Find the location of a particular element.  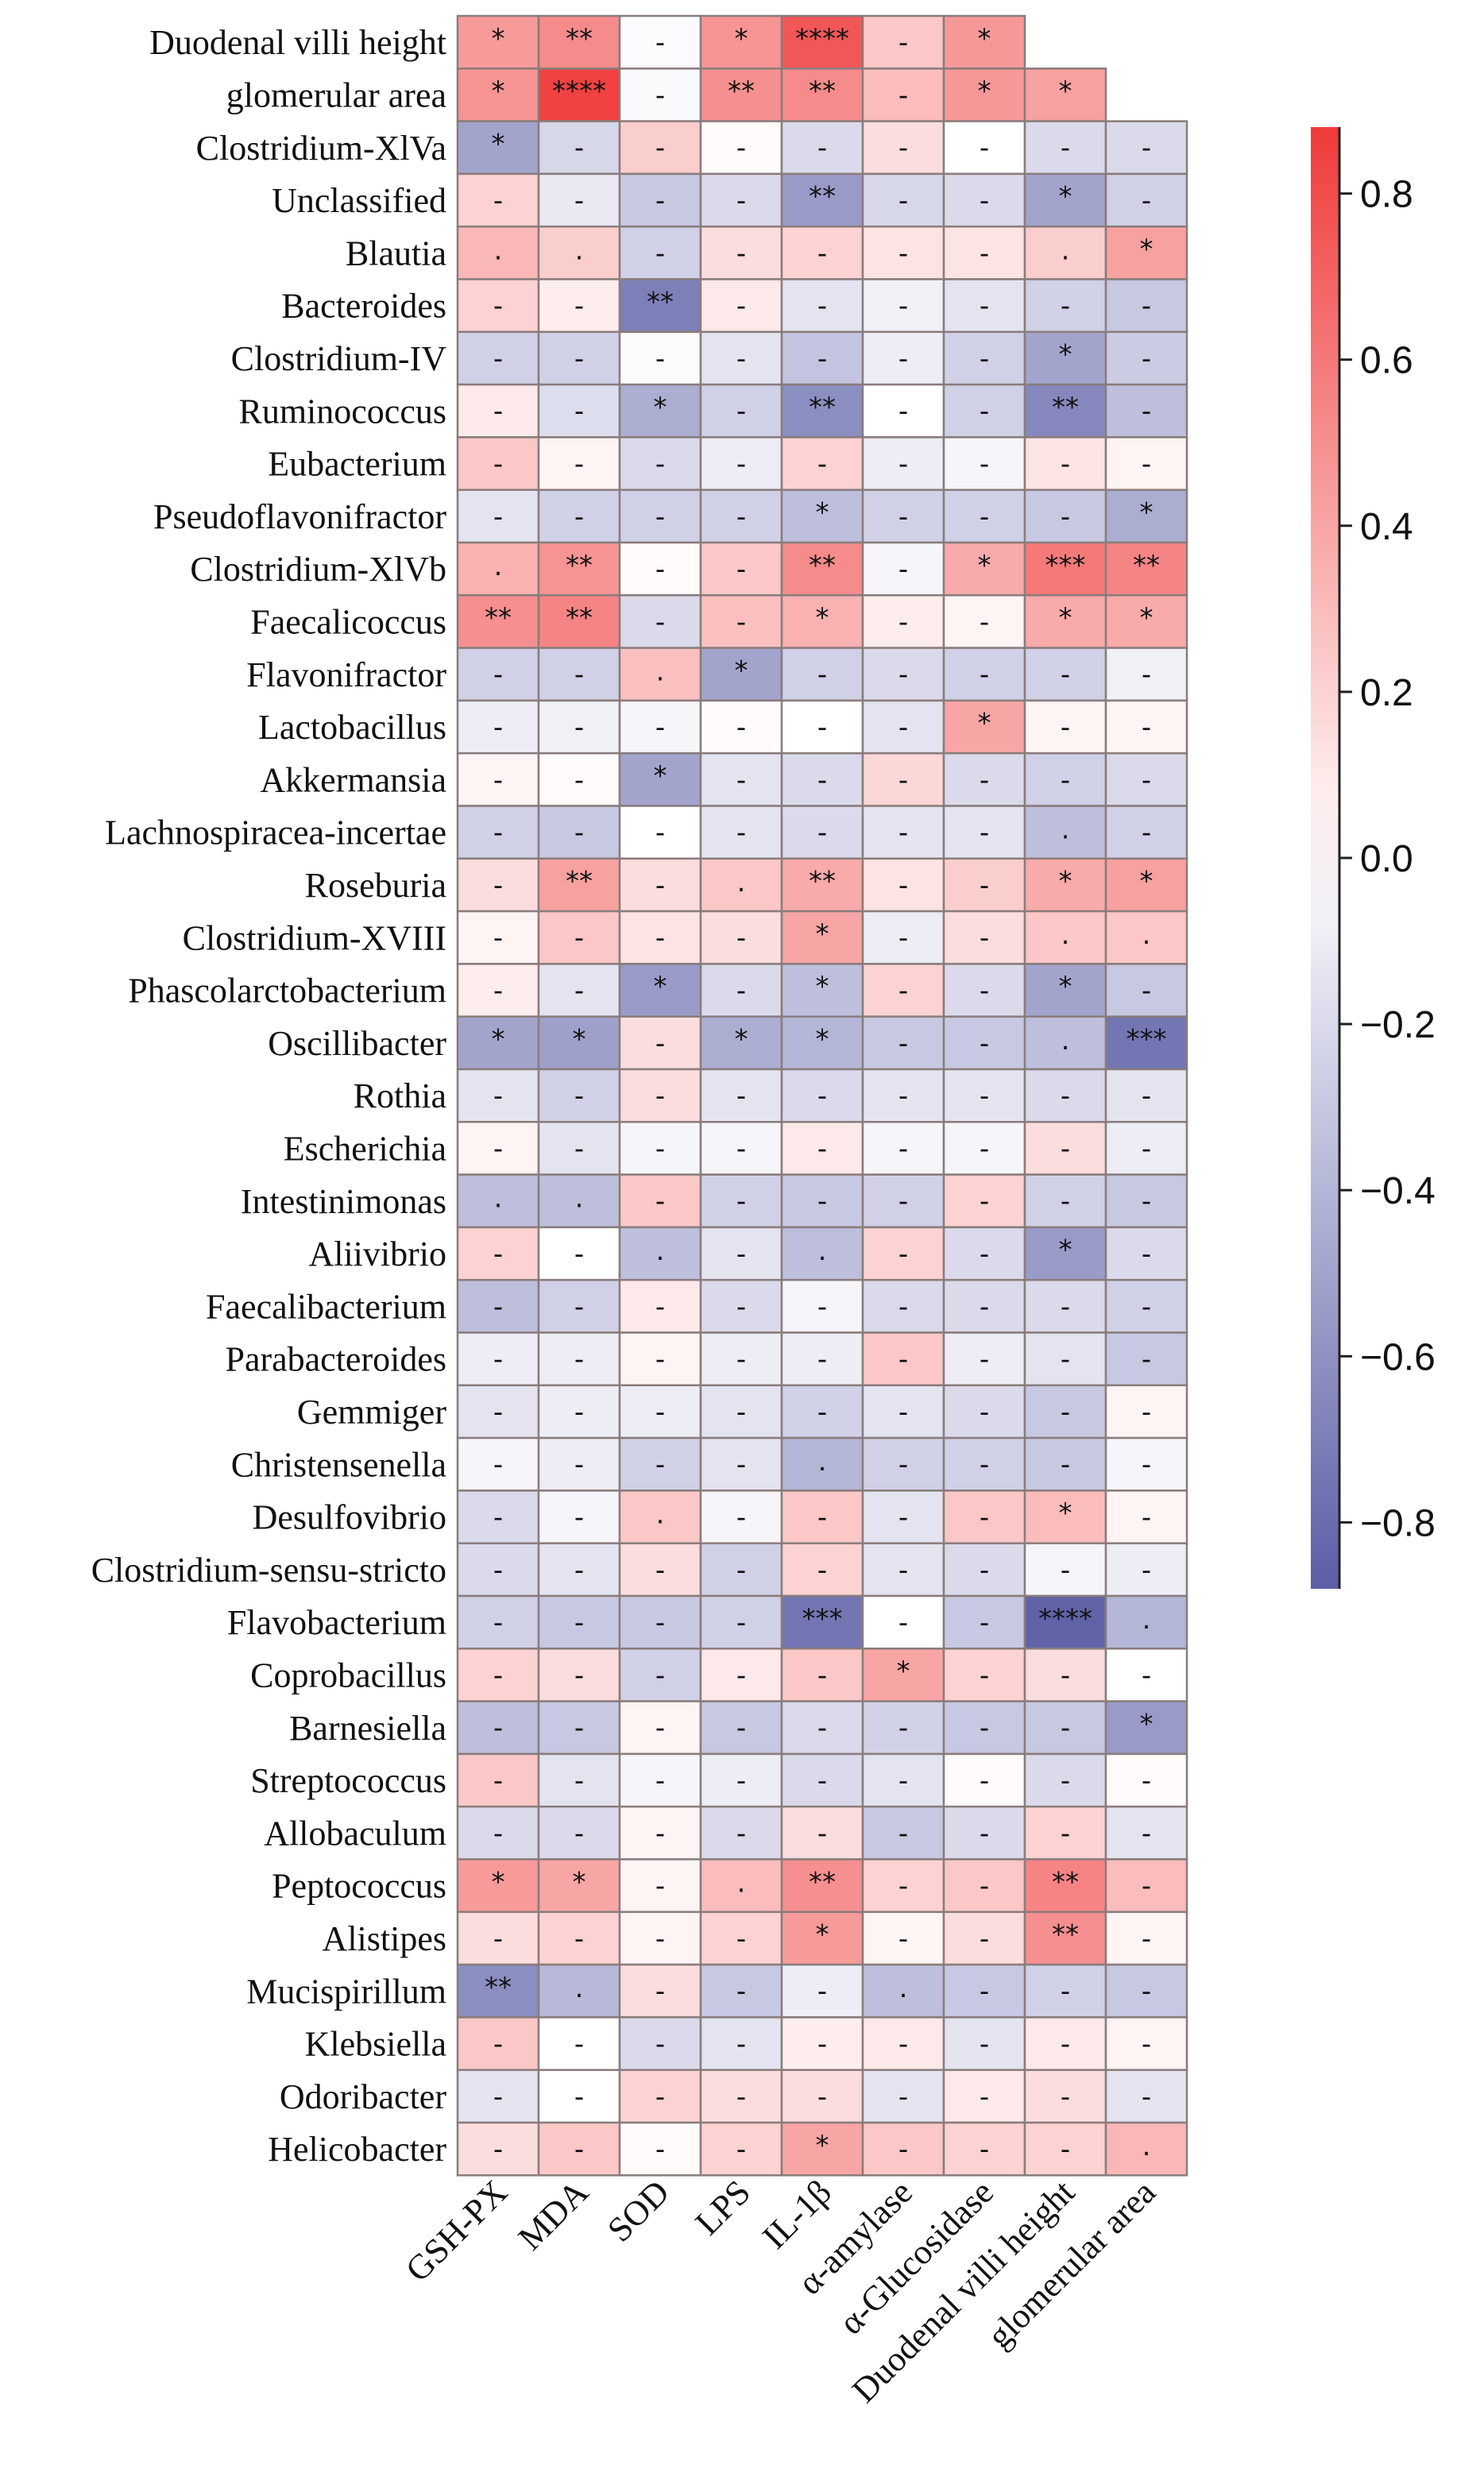

sig-mark-ruminococcus-amylase: - is located at coordinates (904, 411).